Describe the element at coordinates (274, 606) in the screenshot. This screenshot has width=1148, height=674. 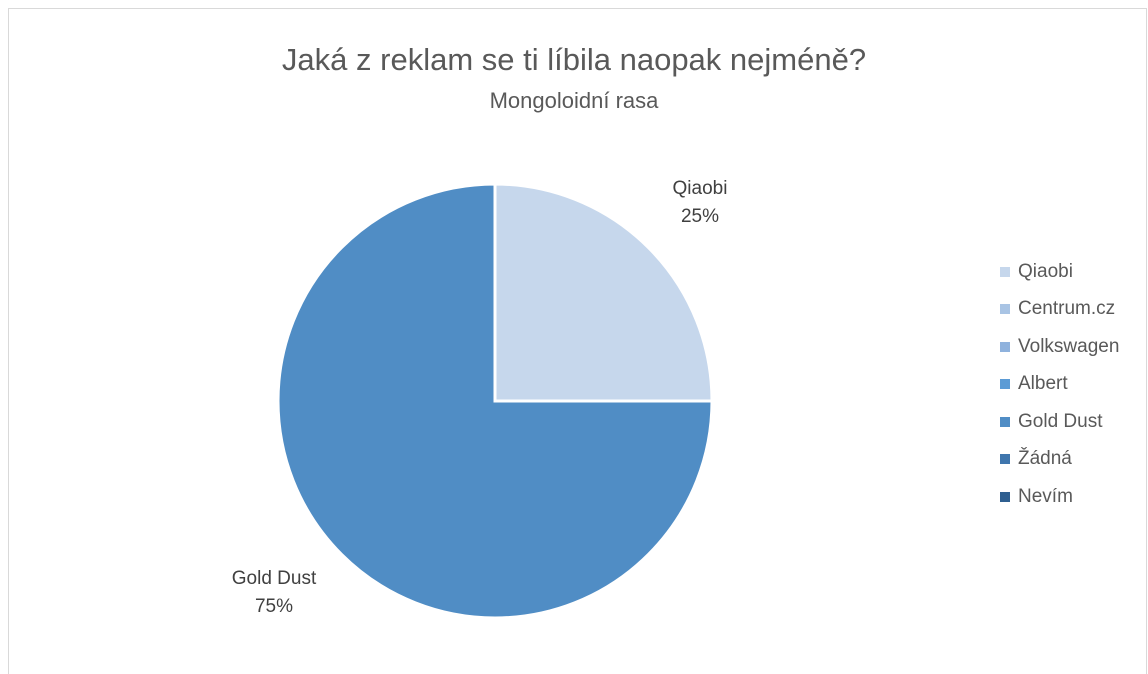
I see `data-label-value: 75%` at that location.